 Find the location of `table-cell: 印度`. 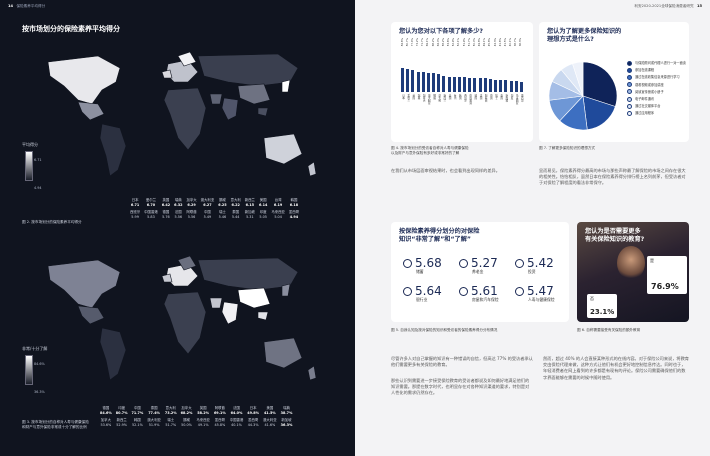

table-cell: 印度 is located at coordinates (122, 407).